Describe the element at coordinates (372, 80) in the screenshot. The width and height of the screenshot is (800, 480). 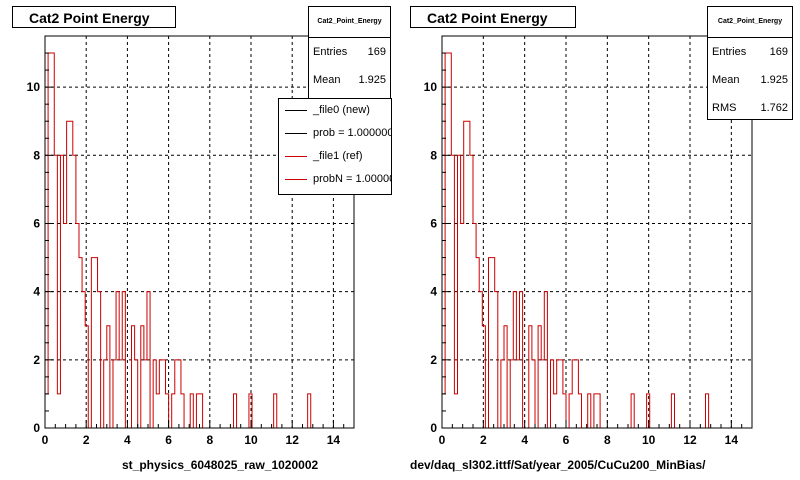
I see `left-mean-value: 1.925` at that location.